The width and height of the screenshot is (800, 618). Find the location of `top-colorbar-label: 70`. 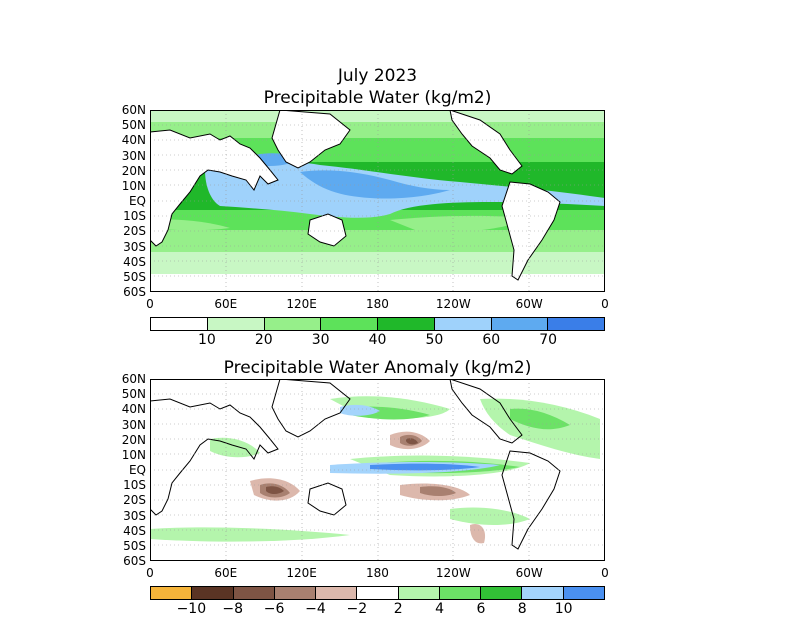

top-colorbar-label: 70 is located at coordinates (548, 340).